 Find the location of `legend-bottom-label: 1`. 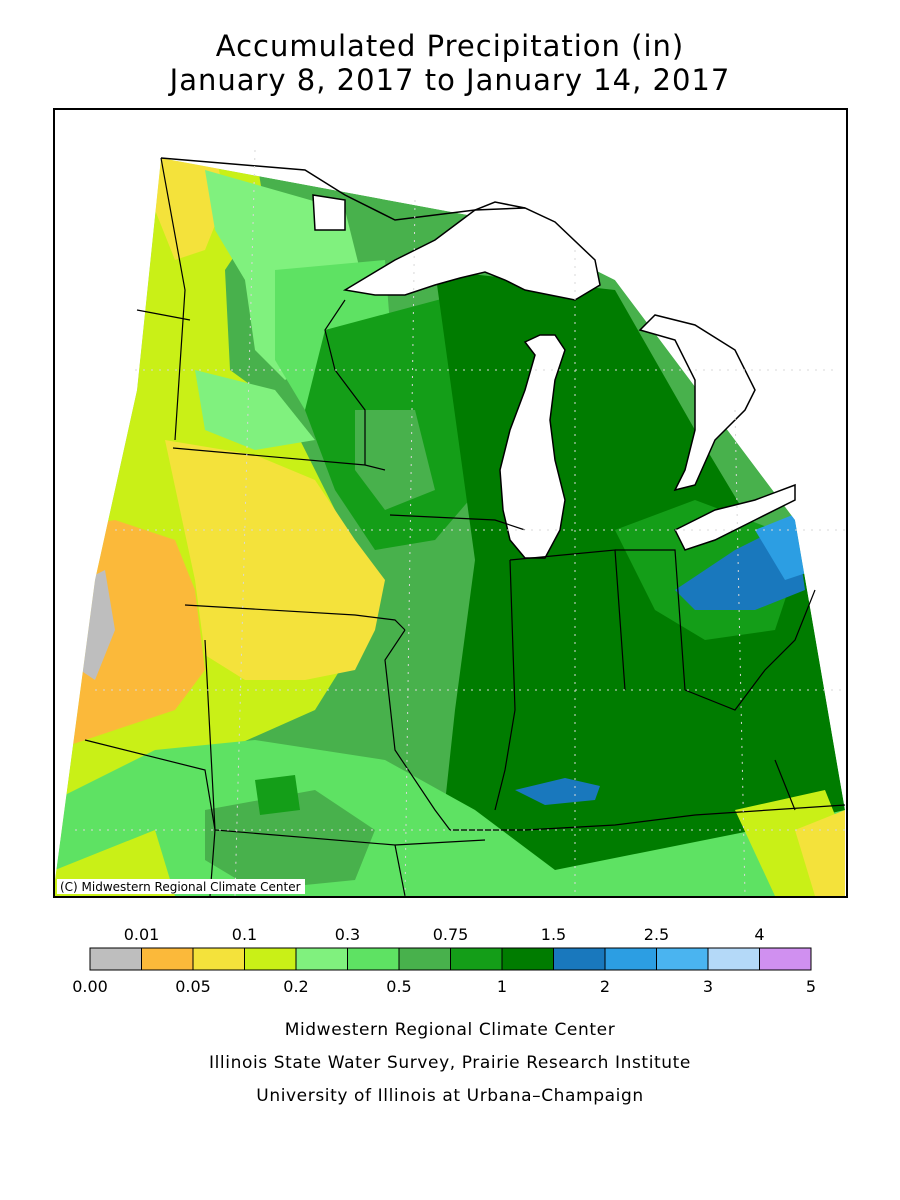

legend-bottom-label: 1 is located at coordinates (502, 986).